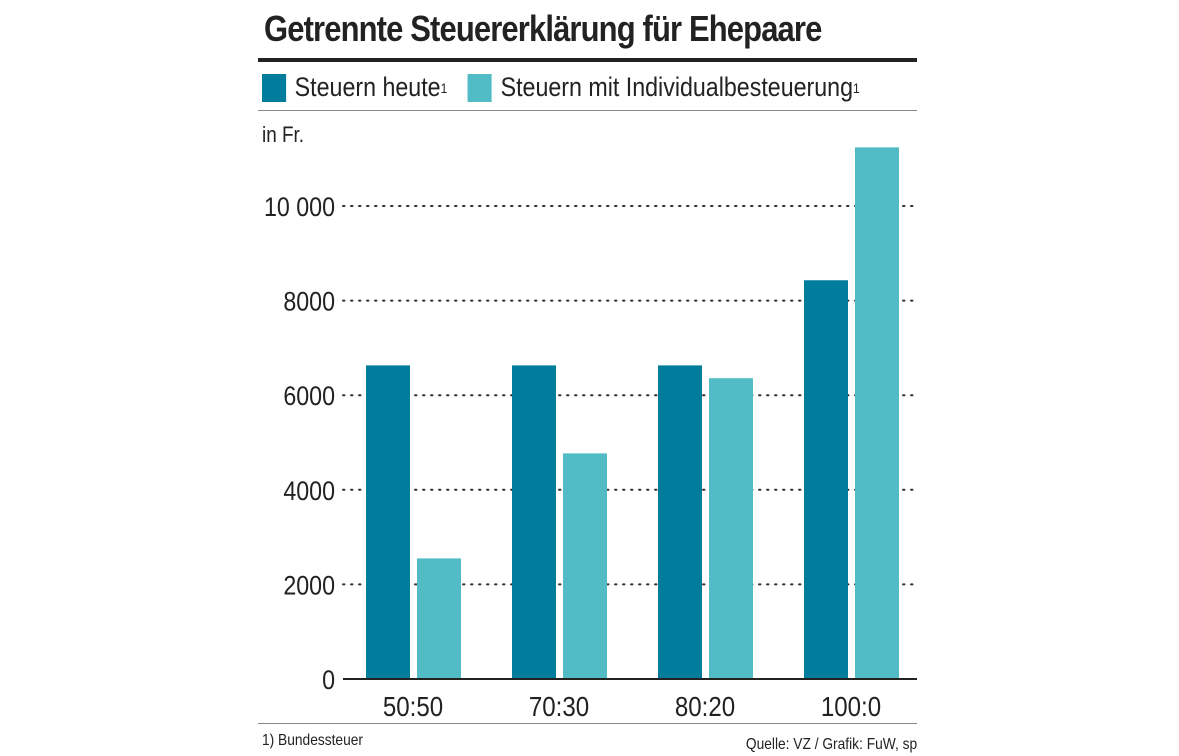 Image resolution: width=1179 pixels, height=756 pixels. Describe the element at coordinates (413, 706) in the screenshot. I see `x-tick-label: 50:50` at that location.